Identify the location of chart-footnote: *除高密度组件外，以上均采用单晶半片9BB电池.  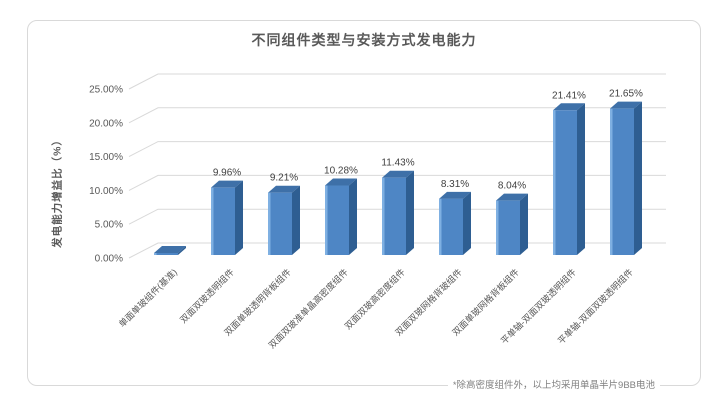
(553, 386).